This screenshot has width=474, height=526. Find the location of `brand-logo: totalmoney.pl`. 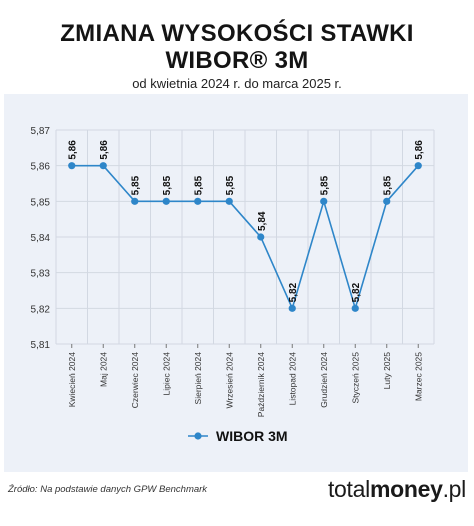

brand-logo: totalmoney.pl is located at coordinates (397, 489).